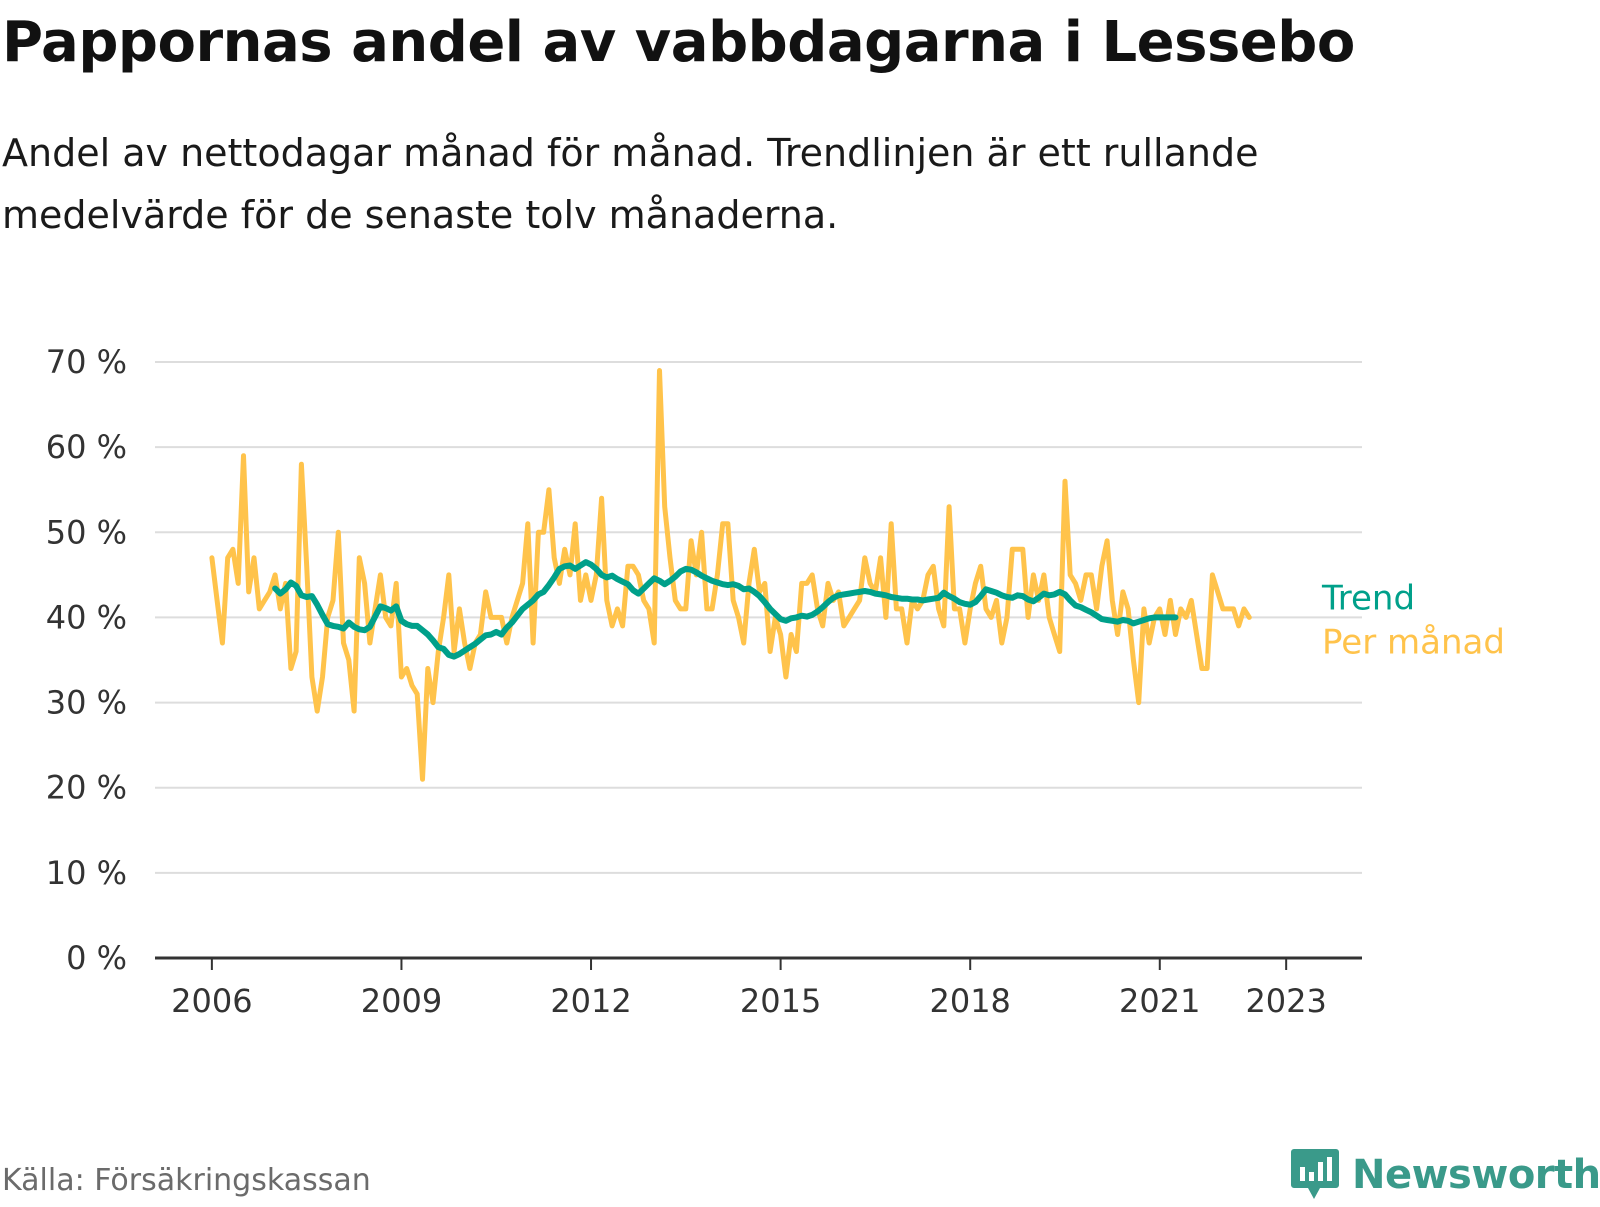 The width and height of the screenshot is (1600, 1207). Describe the element at coordinates (86, 532) in the screenshot. I see `y-tick-label: 50 %` at that location.